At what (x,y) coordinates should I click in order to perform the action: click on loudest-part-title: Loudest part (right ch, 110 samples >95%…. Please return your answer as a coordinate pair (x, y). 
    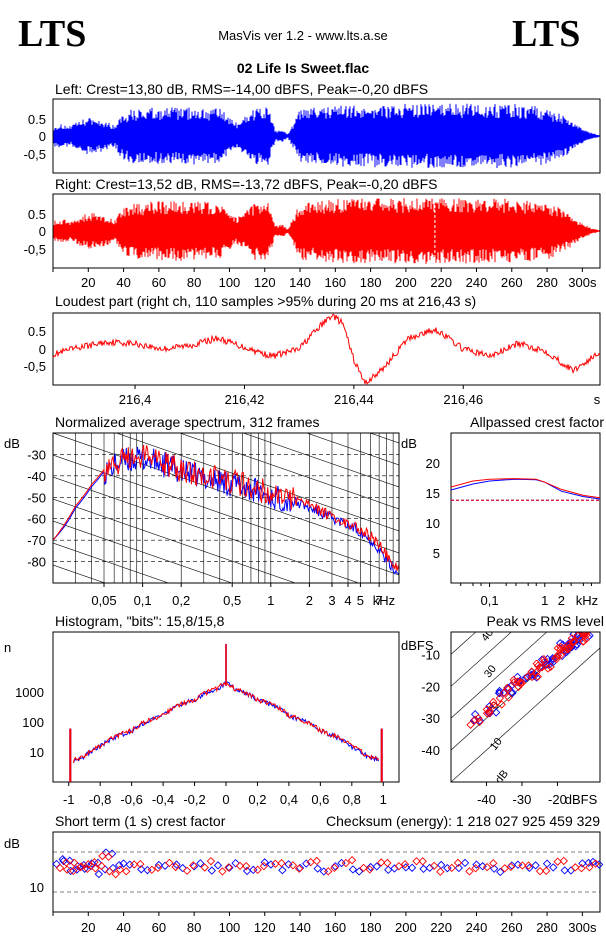
    Looking at the image, I should click on (265, 301).